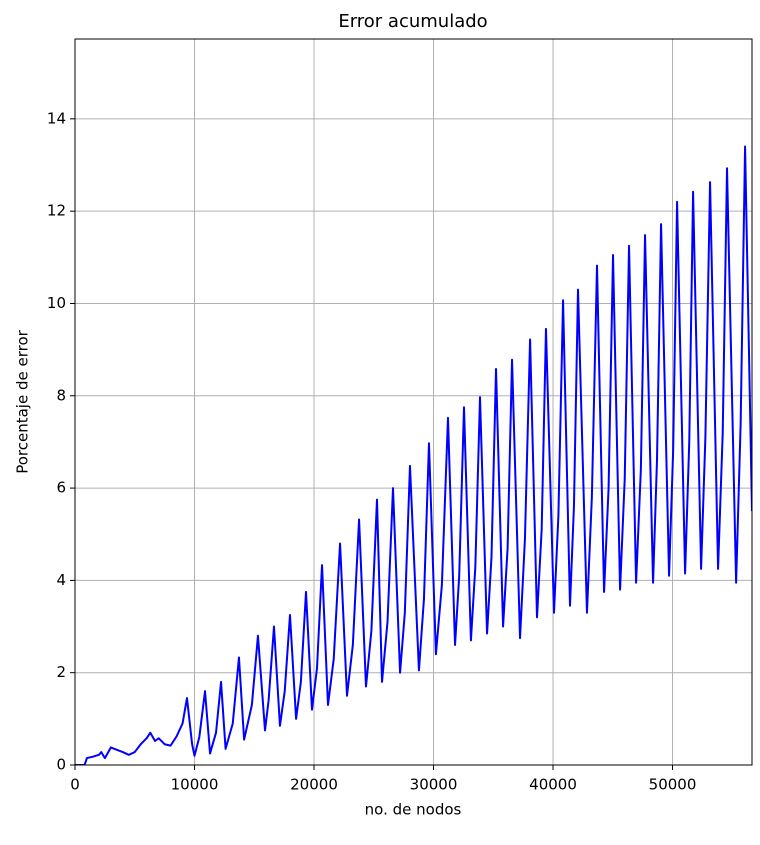  I want to click on y-tick-label: 4, so click(61, 580).